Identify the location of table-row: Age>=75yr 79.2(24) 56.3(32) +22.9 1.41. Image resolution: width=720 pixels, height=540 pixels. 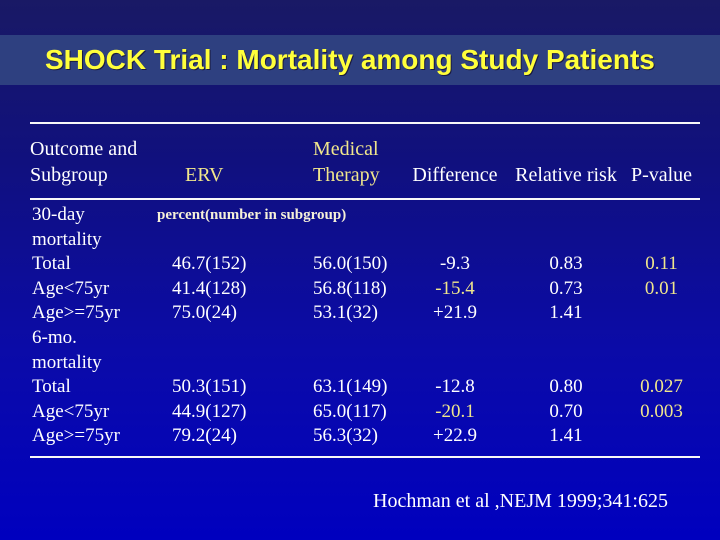
(365, 436).